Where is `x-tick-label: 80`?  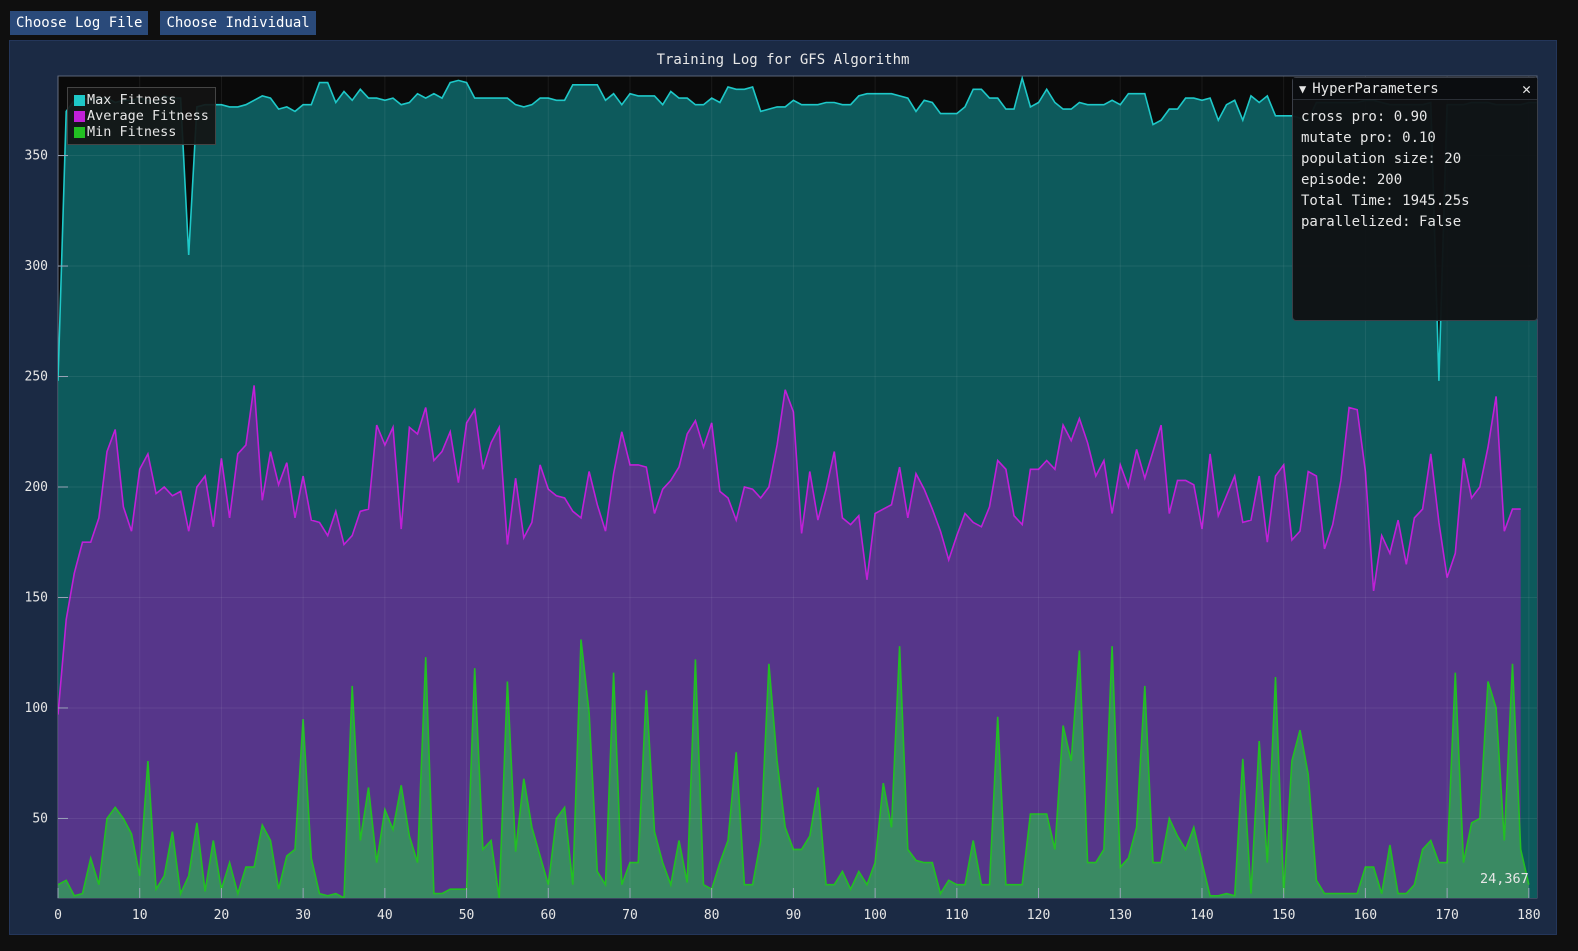 x-tick-label: 80 is located at coordinates (712, 915).